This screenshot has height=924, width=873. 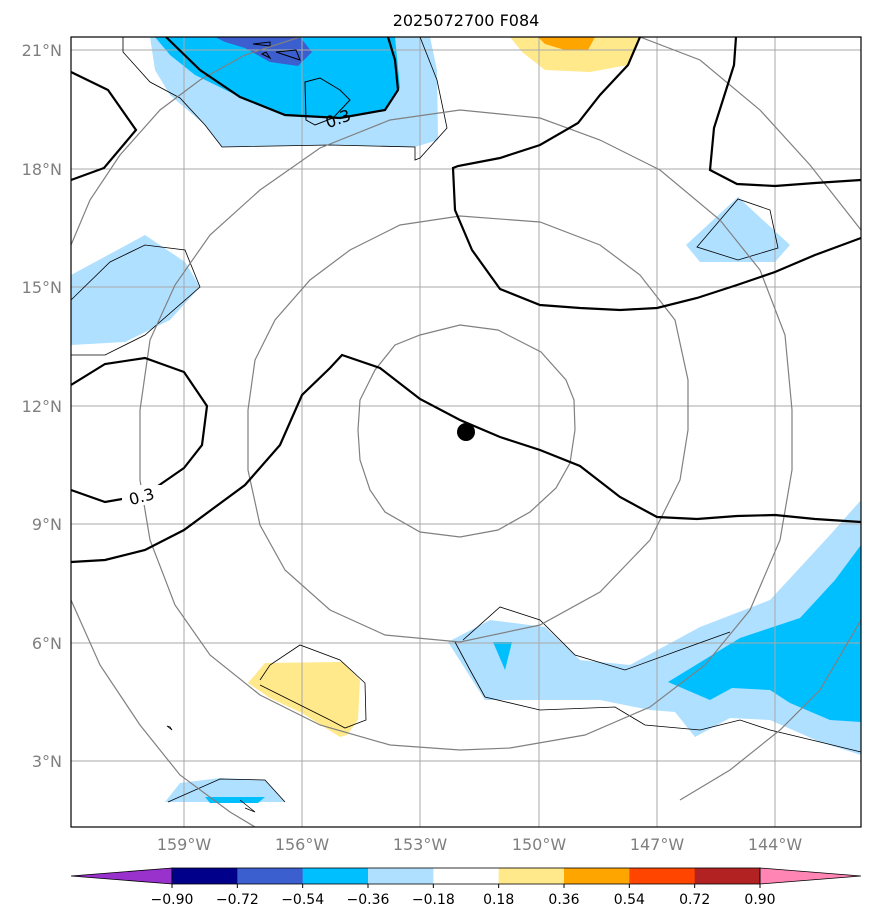 I want to click on colorbar-tick-label: −0.90, so click(x=172, y=900).